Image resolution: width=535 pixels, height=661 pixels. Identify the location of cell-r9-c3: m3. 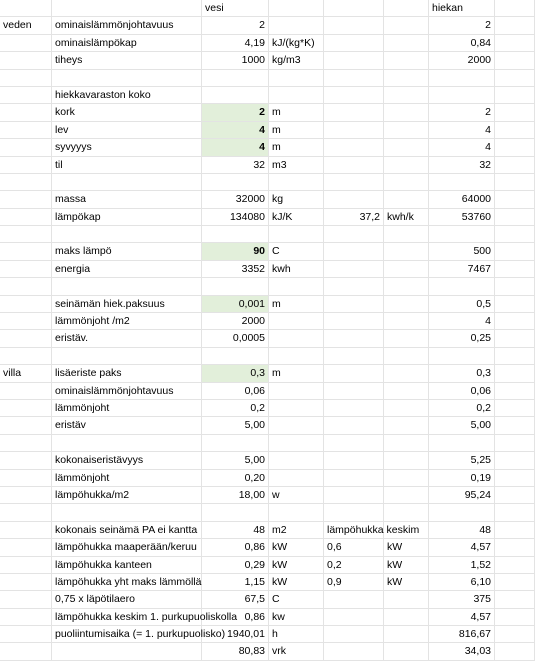
(296, 165).